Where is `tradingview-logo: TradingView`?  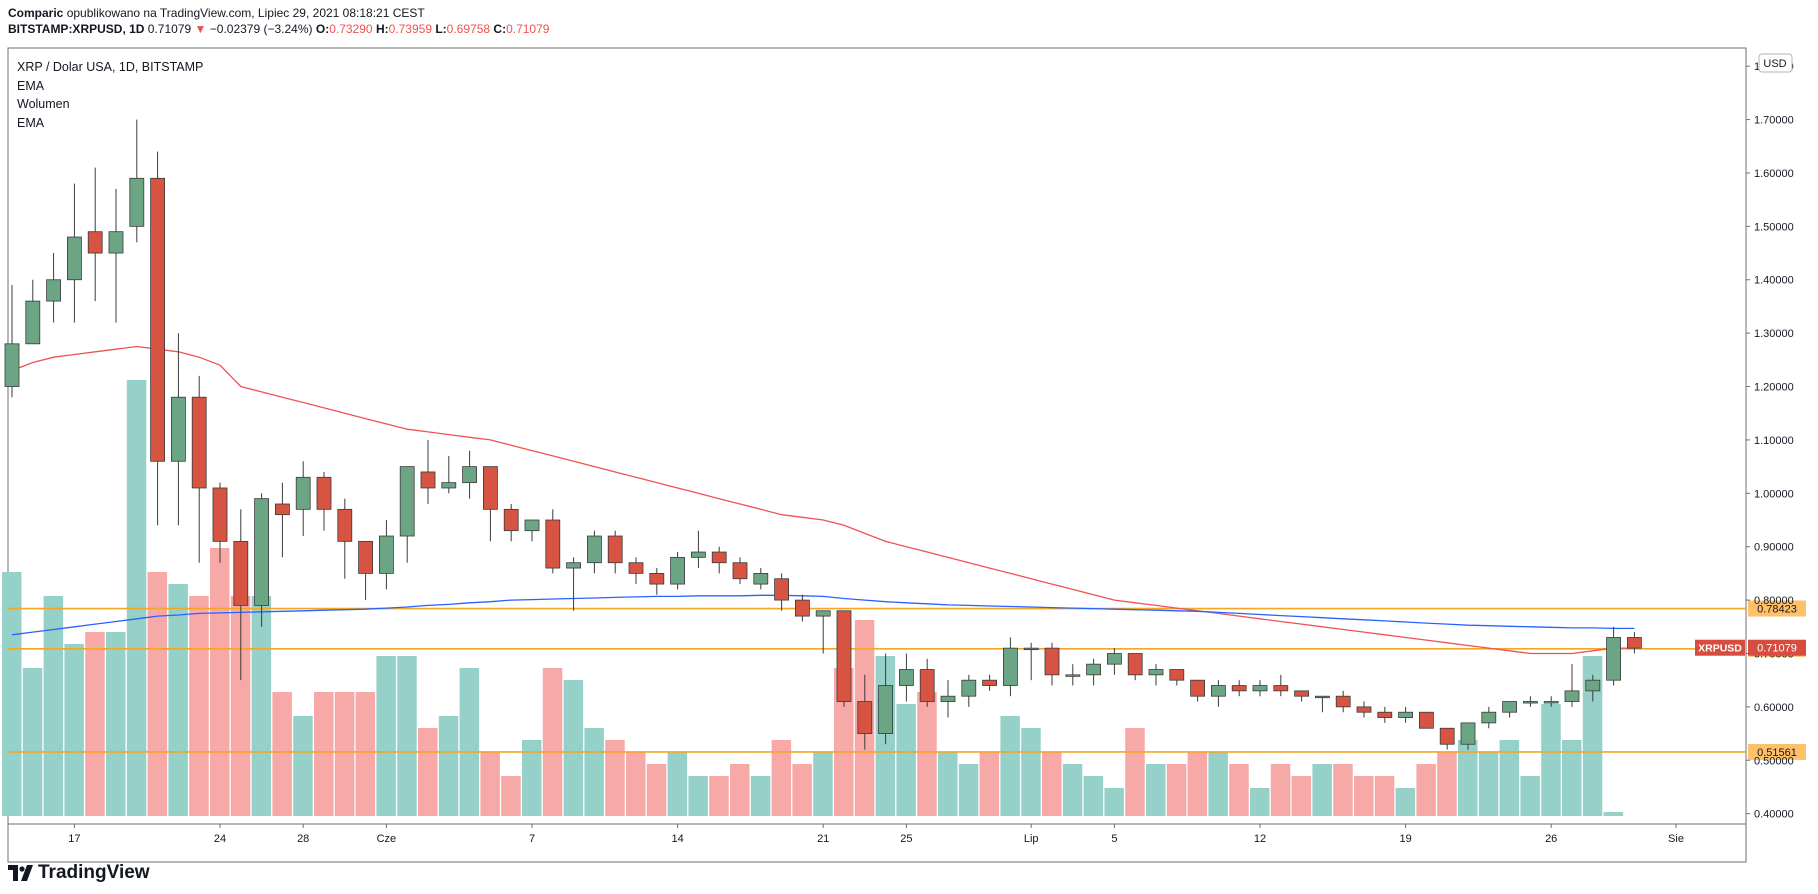 tradingview-logo: TradingView is located at coordinates (79, 873).